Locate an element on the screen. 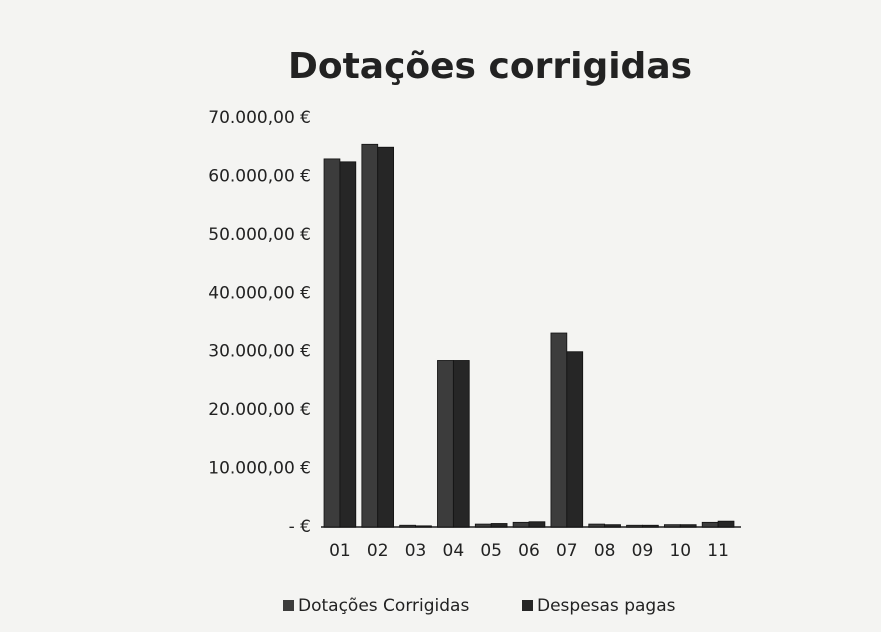 The height and width of the screenshot is (632, 881). x-tick-label: 03 is located at coordinates (416, 551).